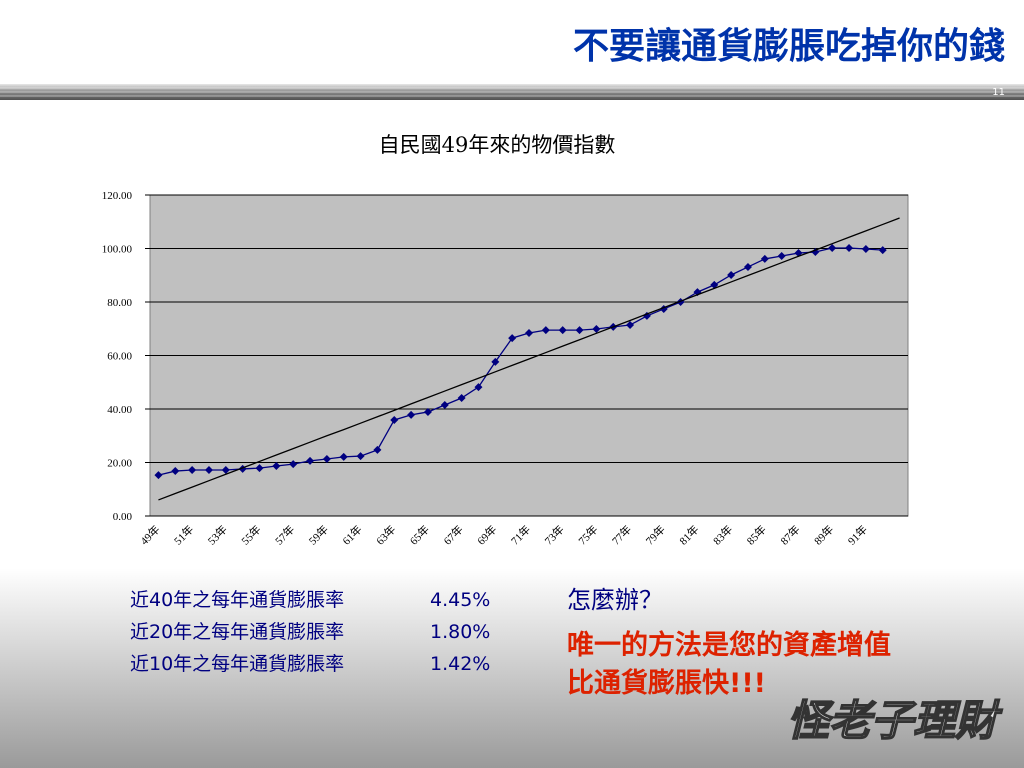  Describe the element at coordinates (512, 92) in the screenshot. I see `header-stripes` at that location.